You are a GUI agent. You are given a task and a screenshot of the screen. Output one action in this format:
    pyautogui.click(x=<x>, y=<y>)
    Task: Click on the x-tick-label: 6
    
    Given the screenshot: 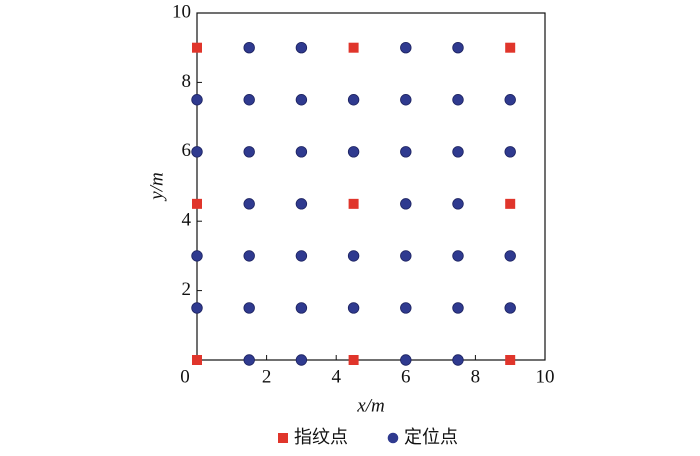 What is the action you would take?
    pyautogui.click(x=406, y=376)
    